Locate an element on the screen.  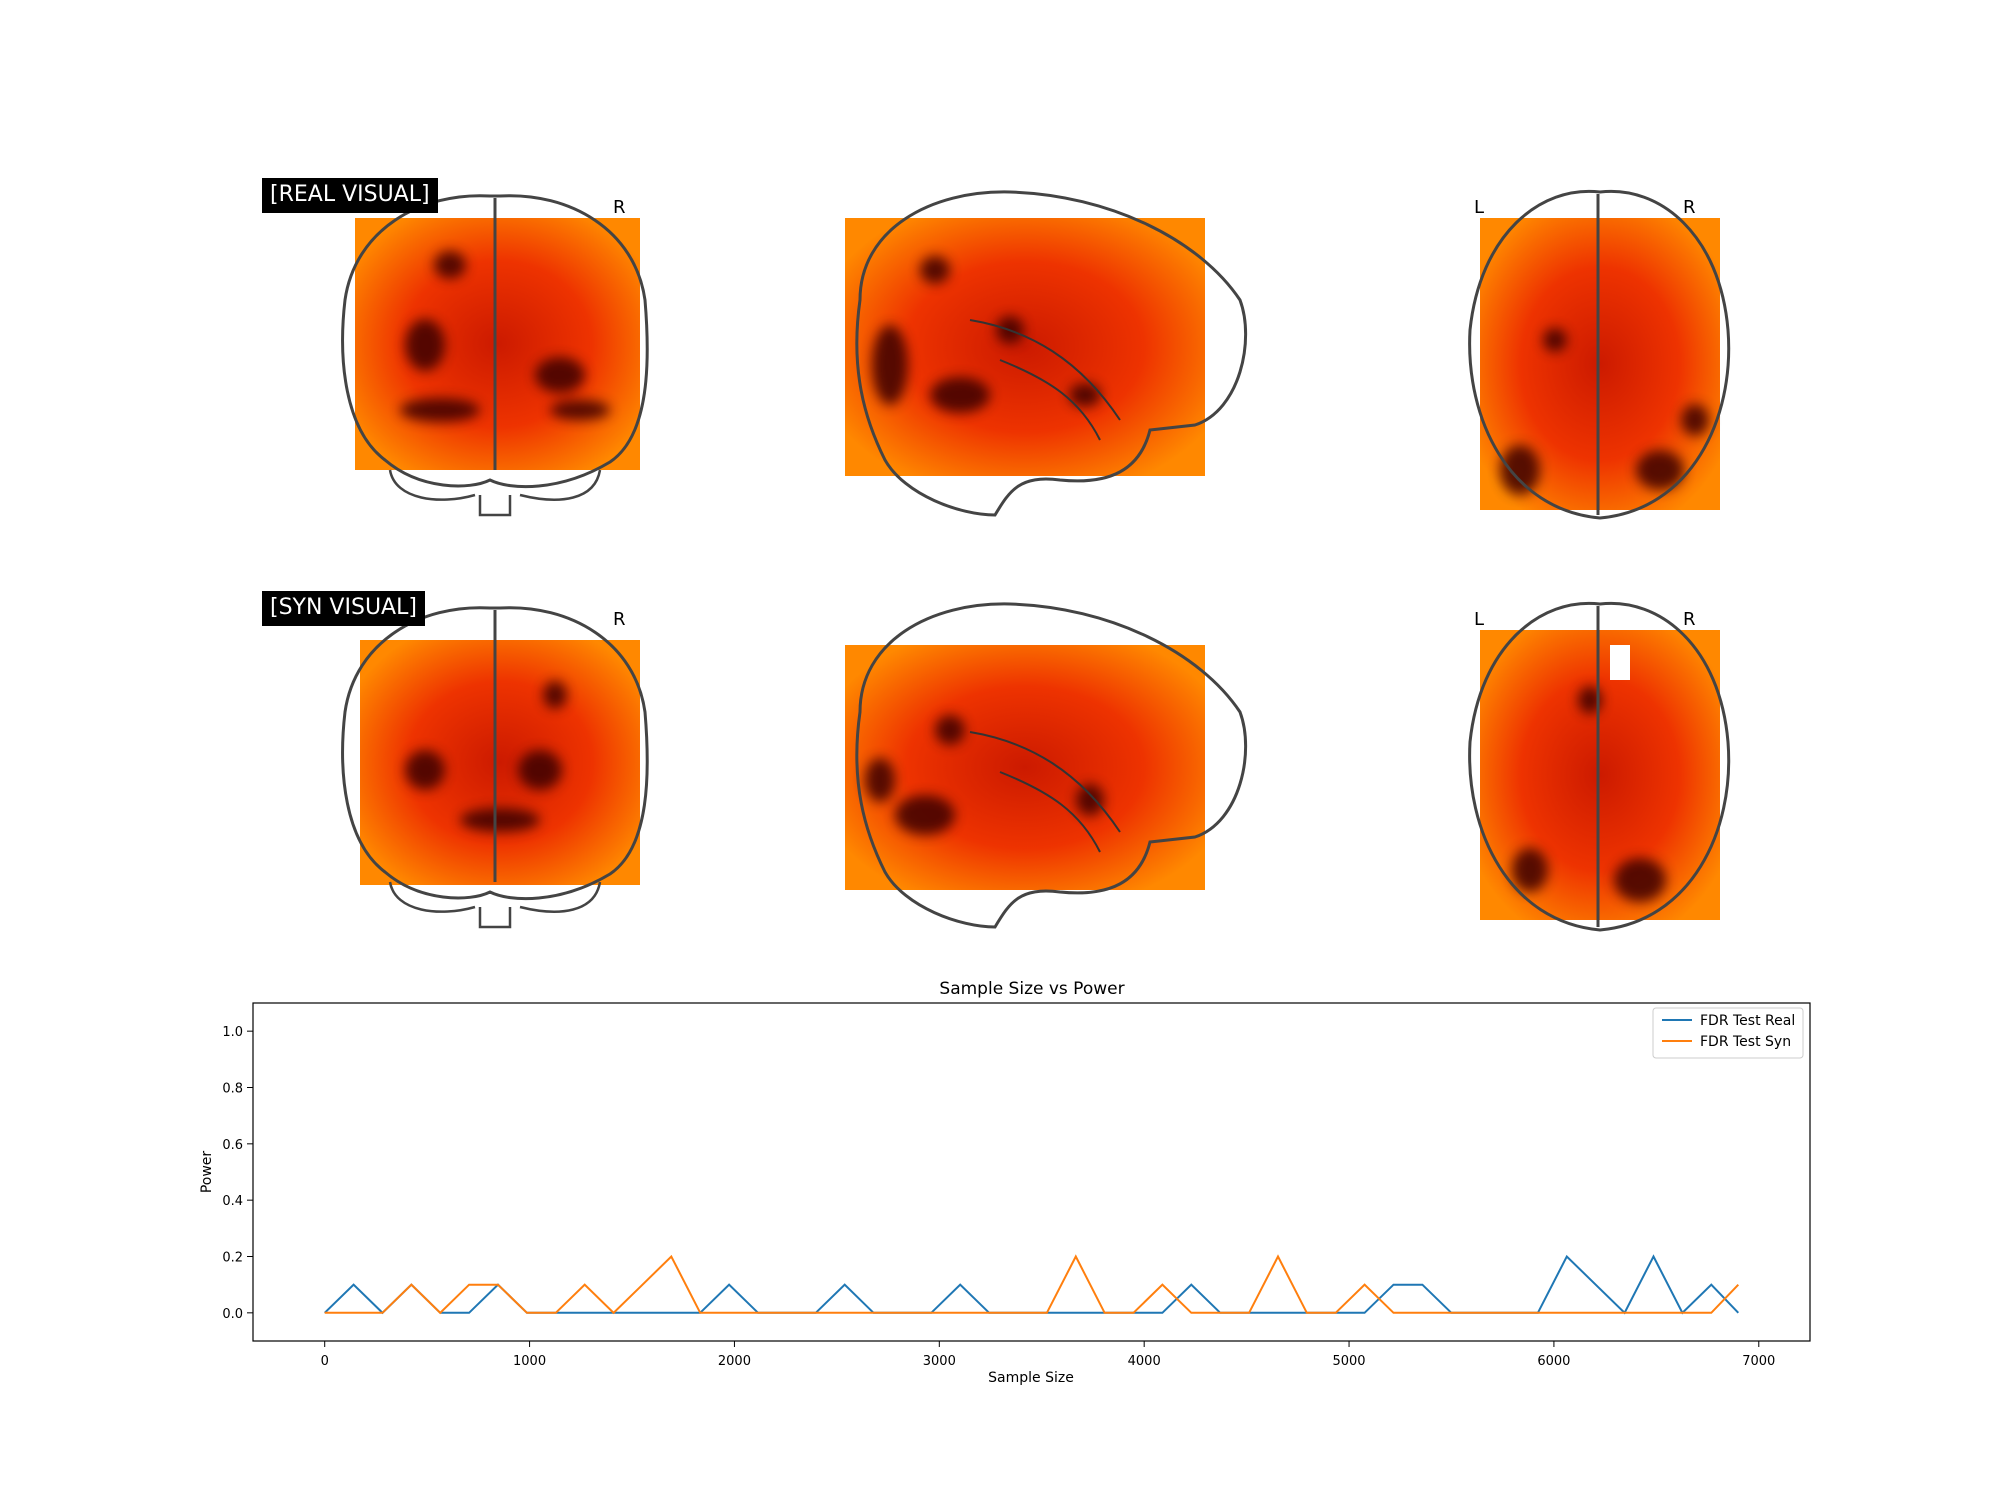
series-line-syn is located at coordinates (1032, 1284).